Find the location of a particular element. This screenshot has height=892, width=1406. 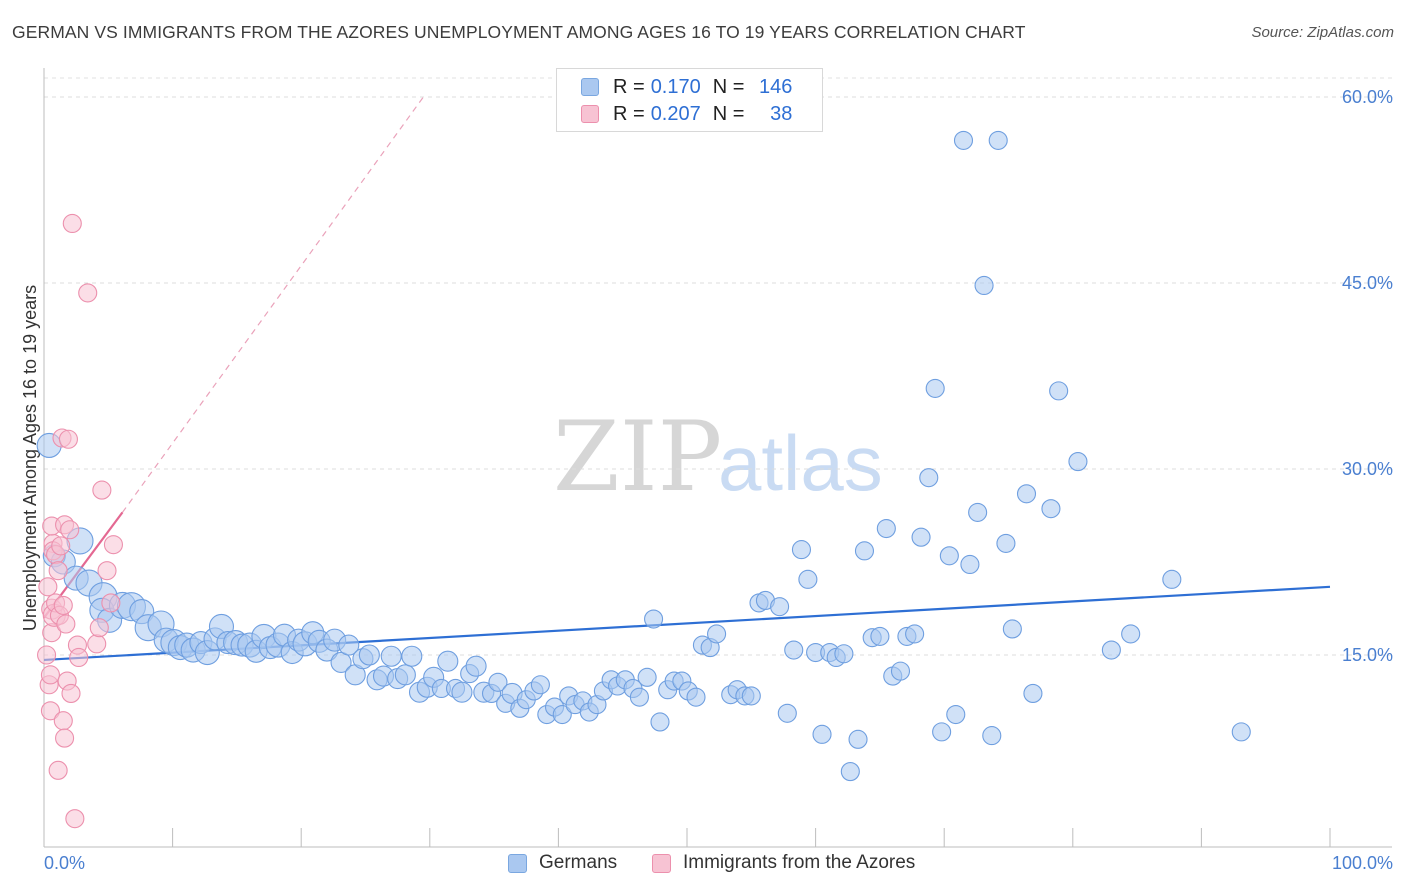

watermark: ZIP atlas is located at coordinates (718, 457).